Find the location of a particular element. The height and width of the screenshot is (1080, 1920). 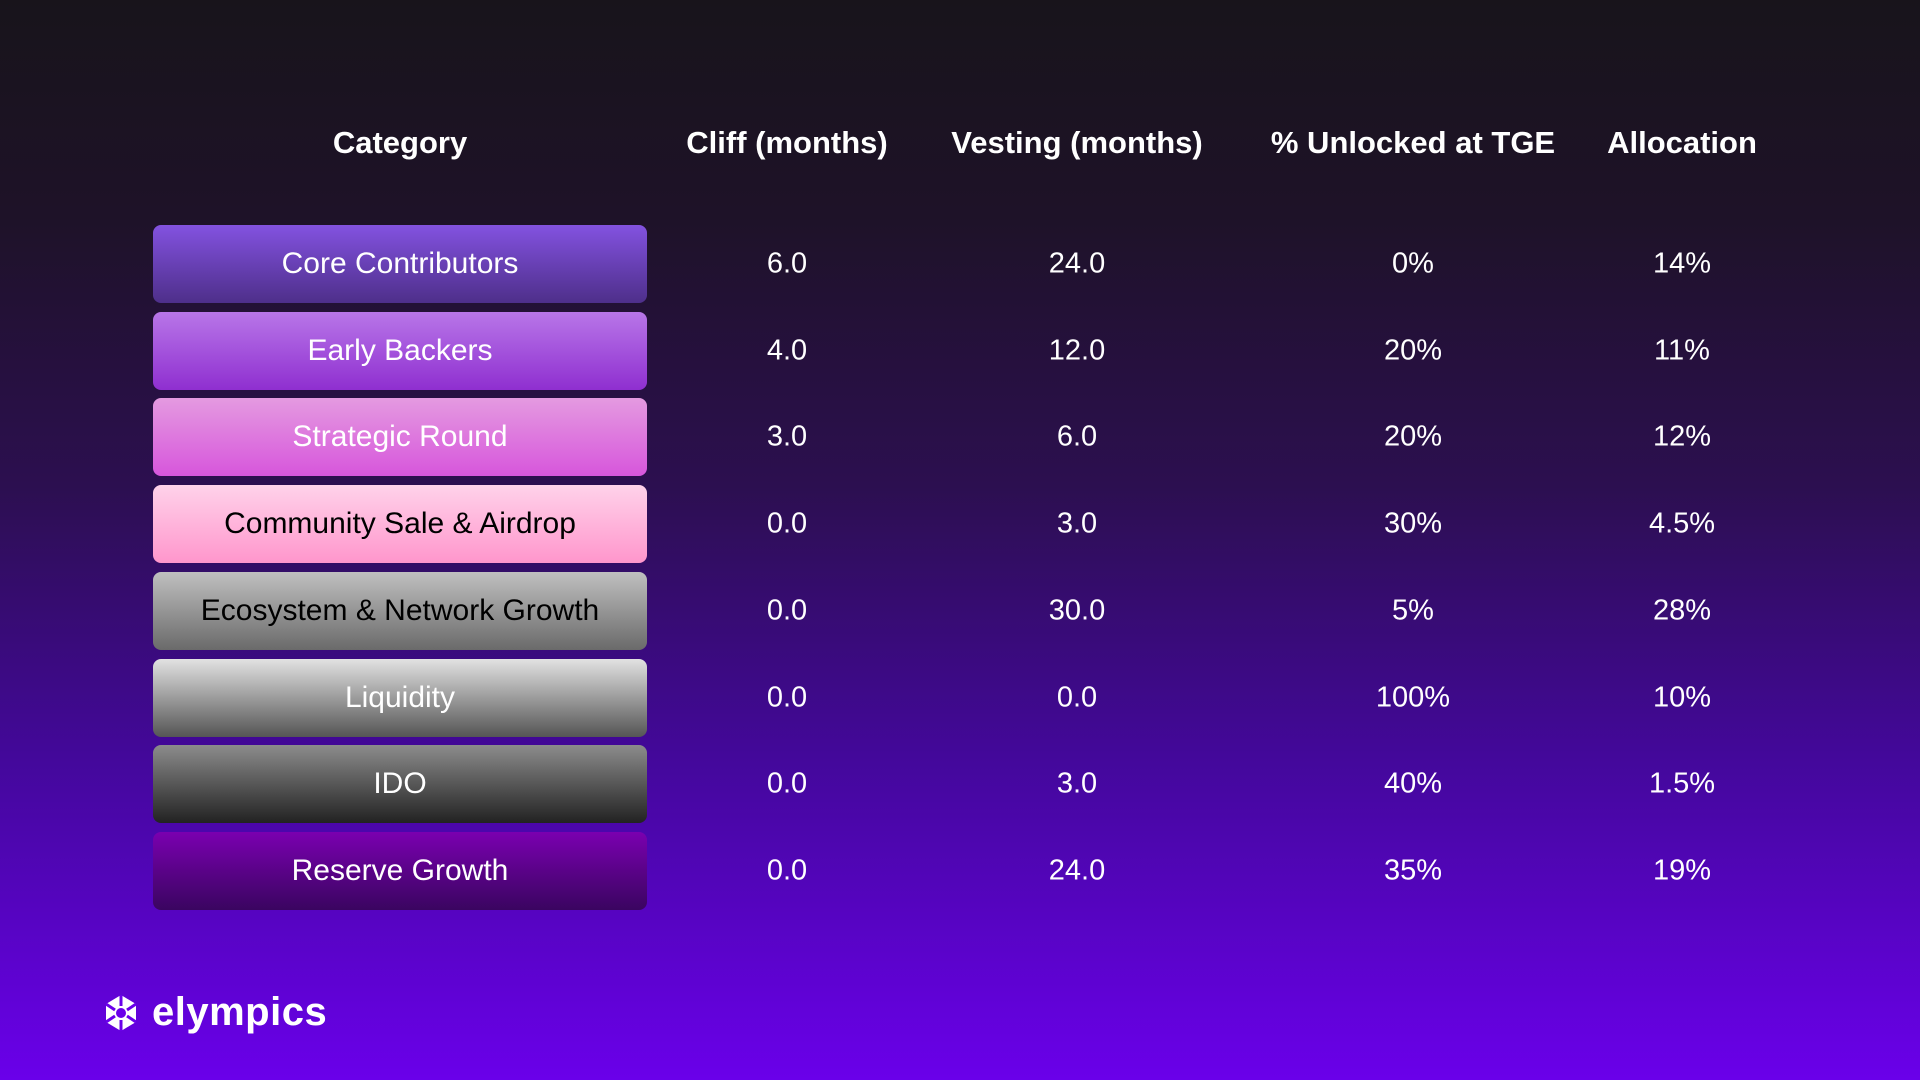

brand-logo: elympics is located at coordinates (215, 1012).